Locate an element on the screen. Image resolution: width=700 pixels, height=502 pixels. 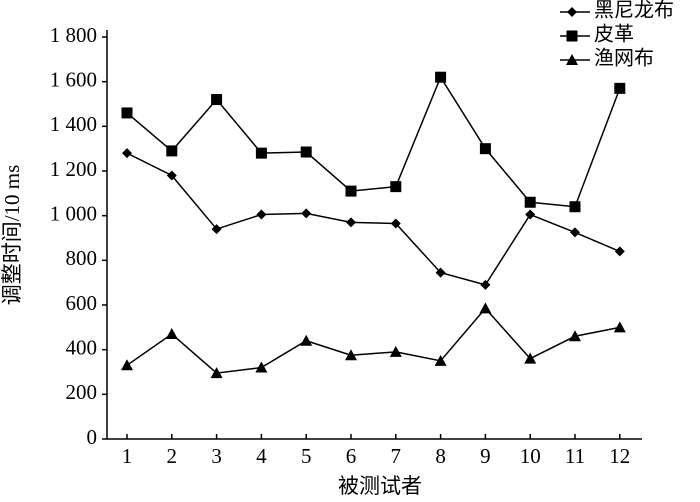
legend-label: 黑尼龙布 is located at coordinates (634, 11).